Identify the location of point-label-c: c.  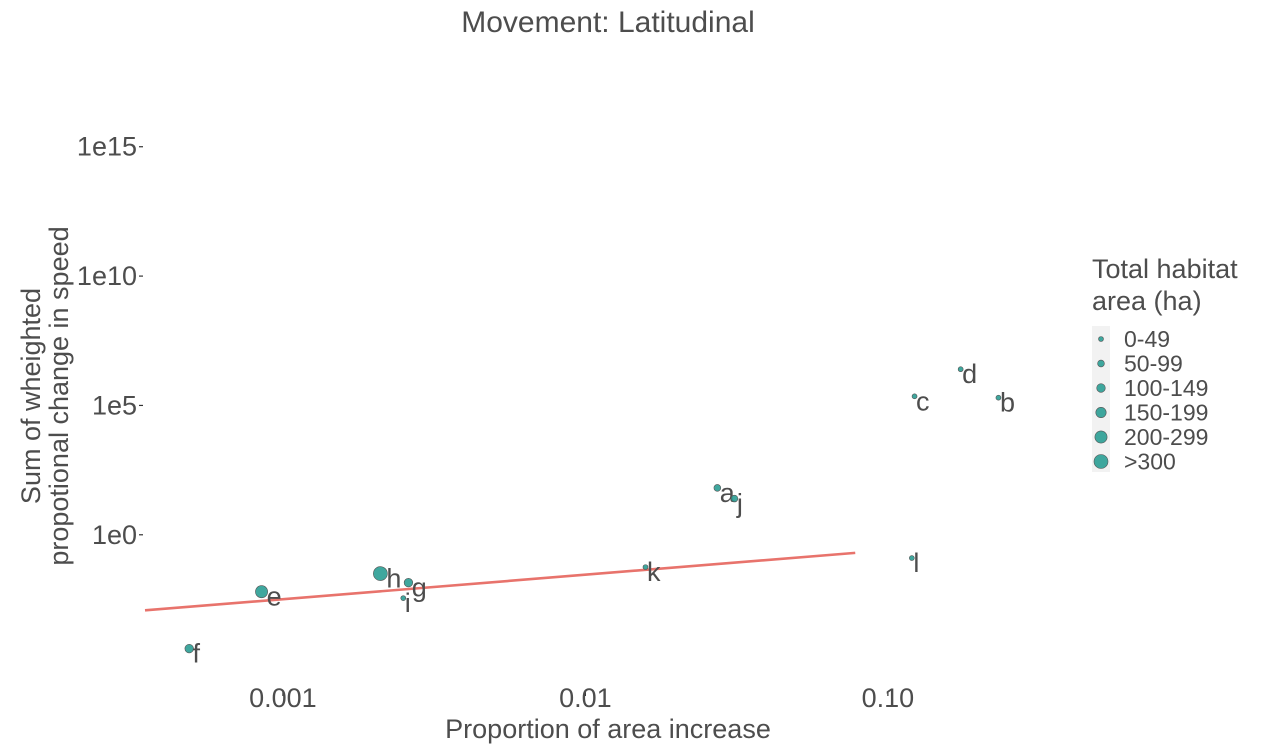
(923, 401).